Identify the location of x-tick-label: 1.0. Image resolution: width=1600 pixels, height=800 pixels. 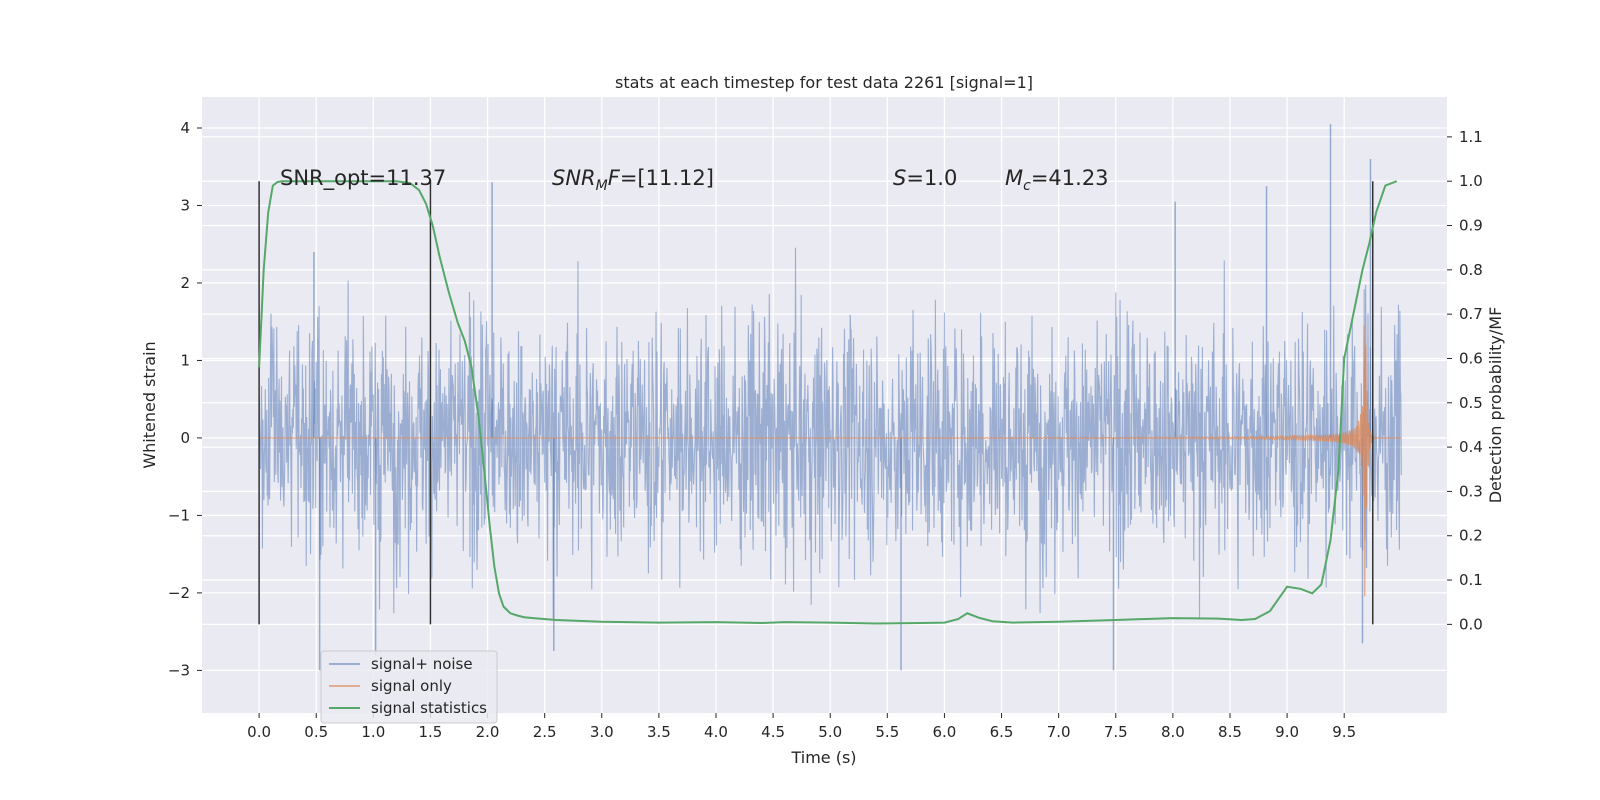
(373, 732).